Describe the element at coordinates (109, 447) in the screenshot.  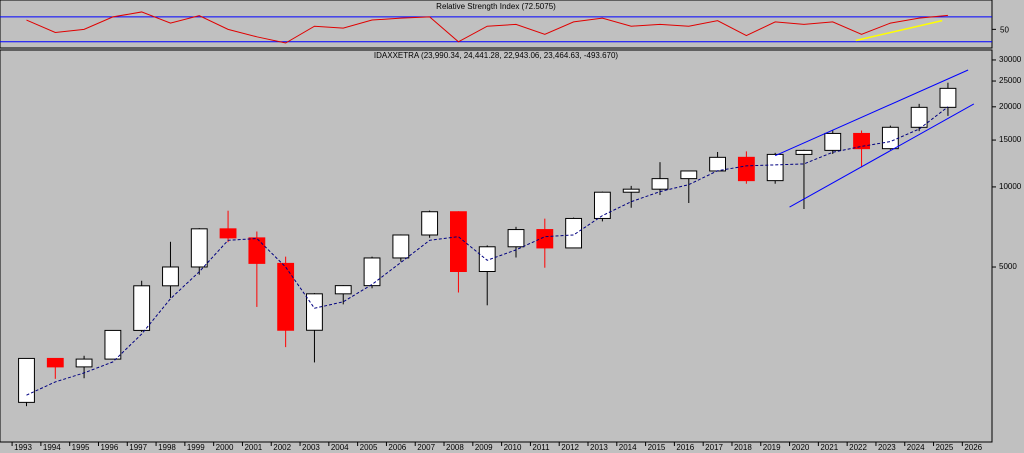
I see `x-tick-label: 1996` at that location.